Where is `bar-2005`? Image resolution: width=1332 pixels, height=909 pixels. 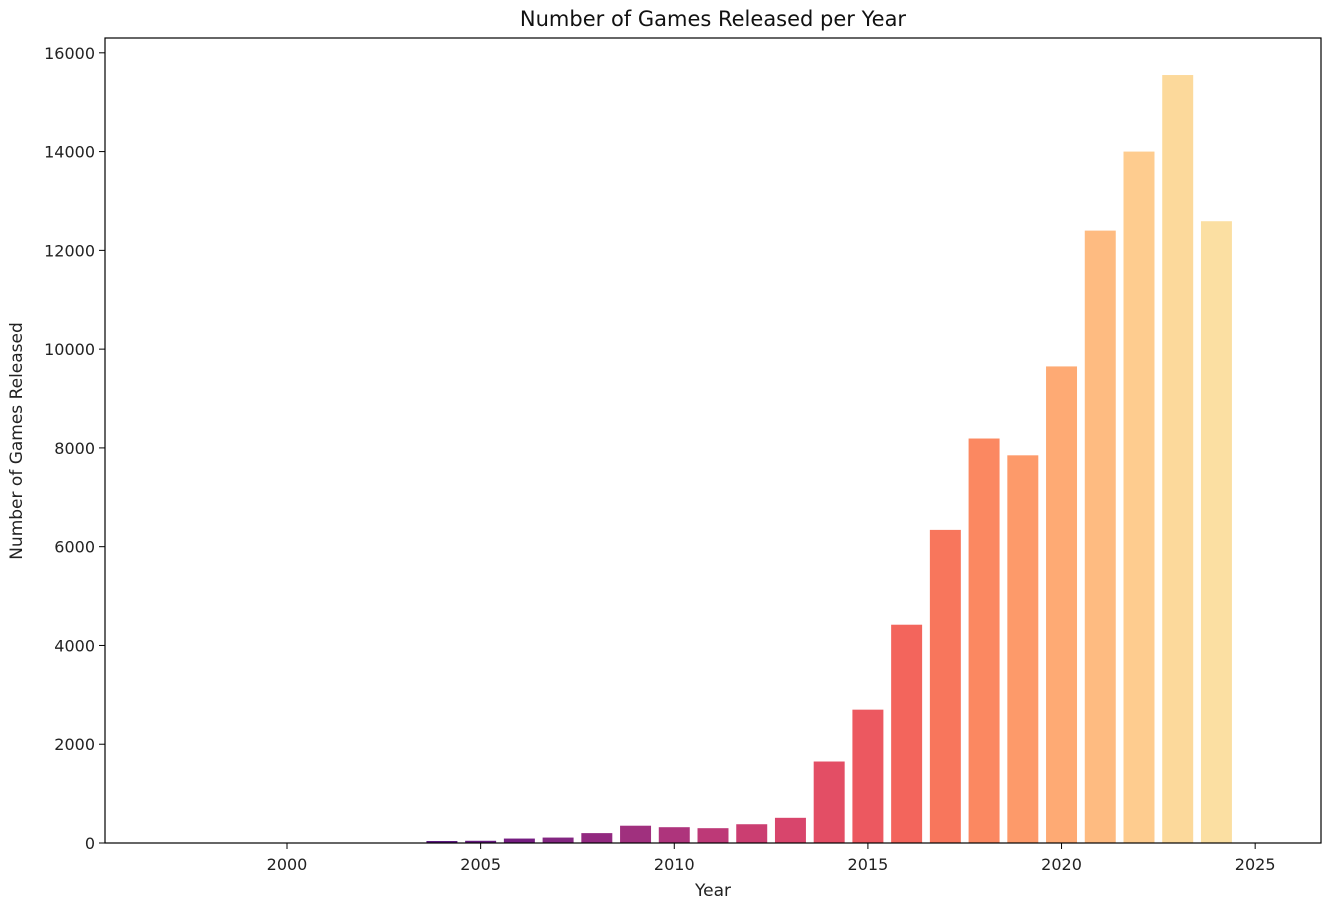 bar-2005 is located at coordinates (481, 841).